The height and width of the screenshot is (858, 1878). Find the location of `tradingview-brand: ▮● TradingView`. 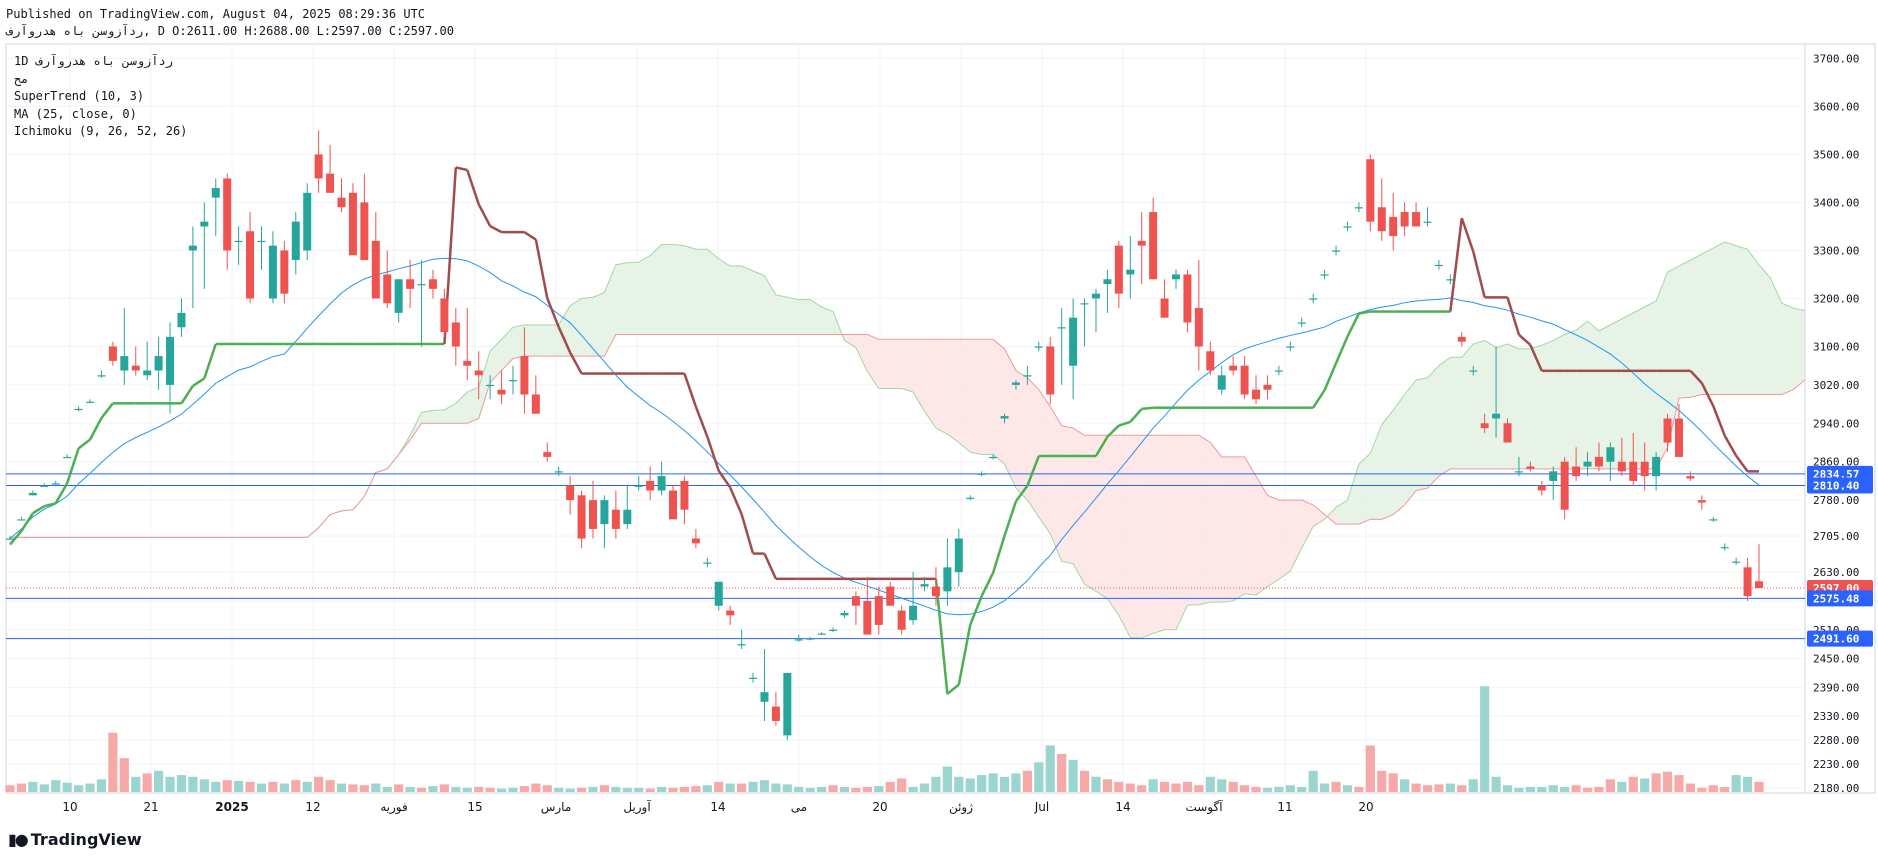

tradingview-brand: ▮● TradingView is located at coordinates (75, 839).